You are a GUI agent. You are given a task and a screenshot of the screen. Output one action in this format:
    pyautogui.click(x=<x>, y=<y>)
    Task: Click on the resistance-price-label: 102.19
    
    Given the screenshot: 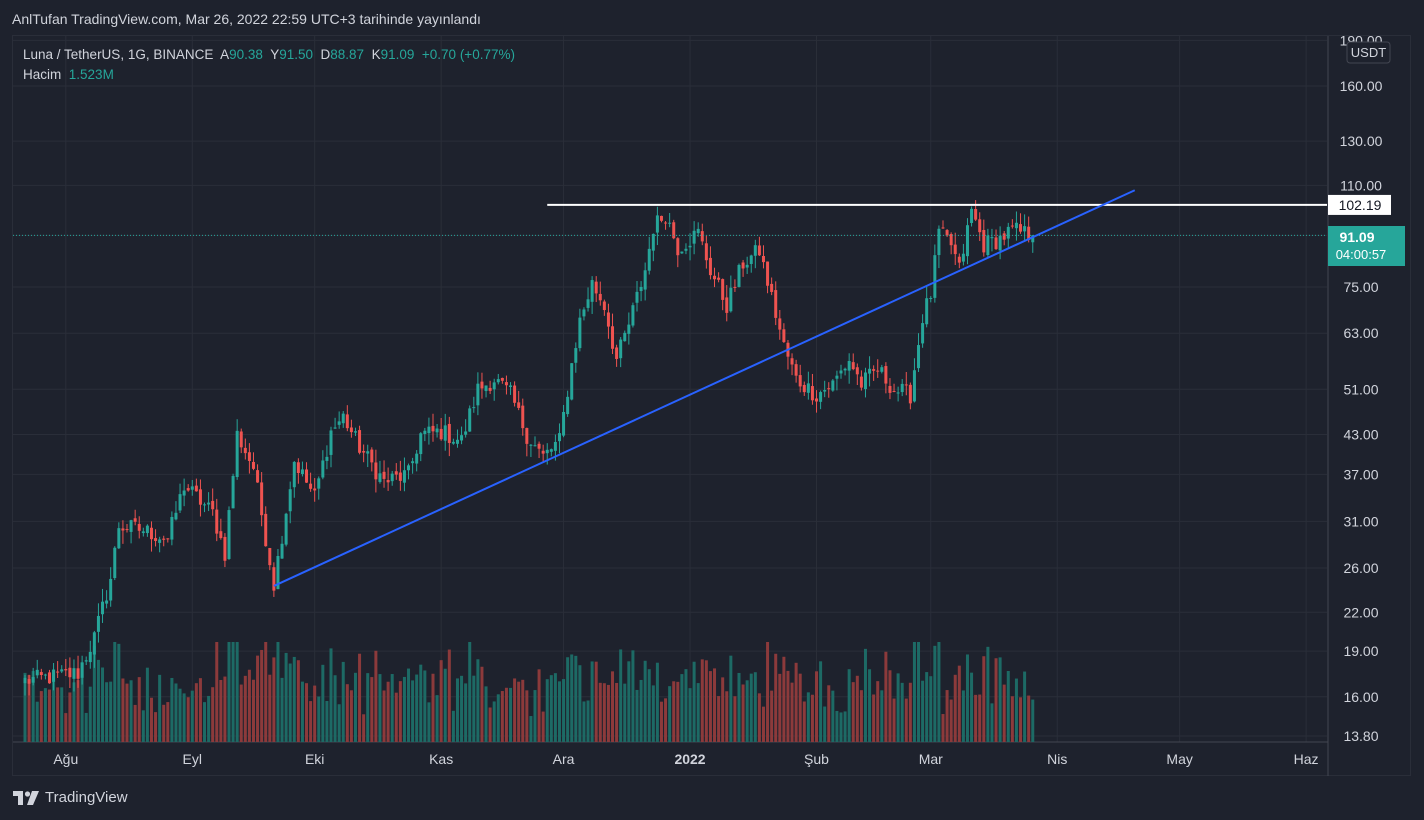 What is the action you would take?
    pyautogui.click(x=1360, y=205)
    